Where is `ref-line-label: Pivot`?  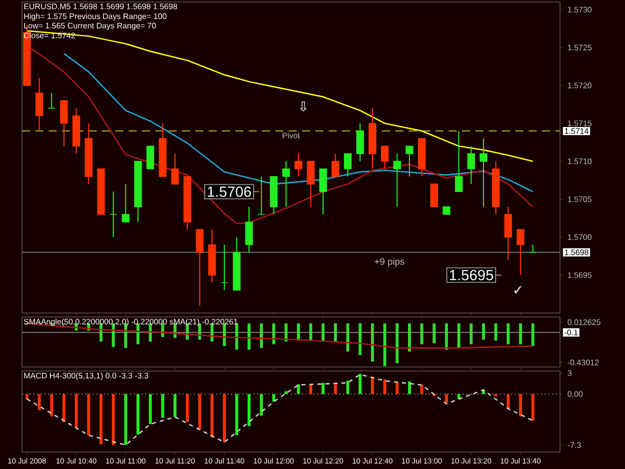
ref-line-label: Pivot is located at coordinates (291, 135).